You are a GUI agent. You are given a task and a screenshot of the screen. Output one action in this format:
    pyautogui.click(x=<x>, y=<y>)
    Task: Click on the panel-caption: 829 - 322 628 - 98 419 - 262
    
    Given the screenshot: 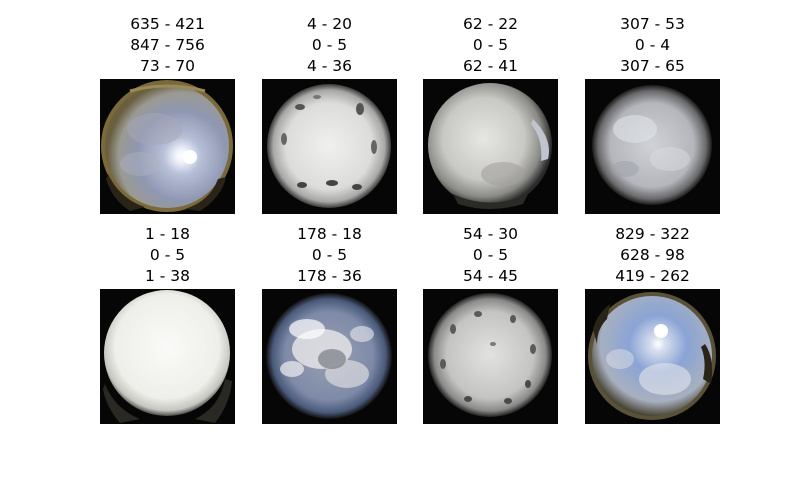 What is the action you would take?
    pyautogui.click(x=652, y=255)
    